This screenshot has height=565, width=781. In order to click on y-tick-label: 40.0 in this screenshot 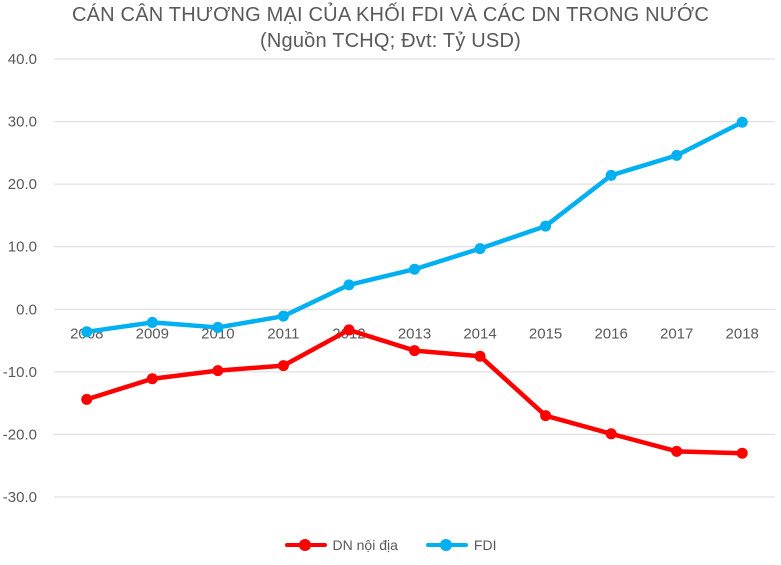, I will do `click(22, 59)`.